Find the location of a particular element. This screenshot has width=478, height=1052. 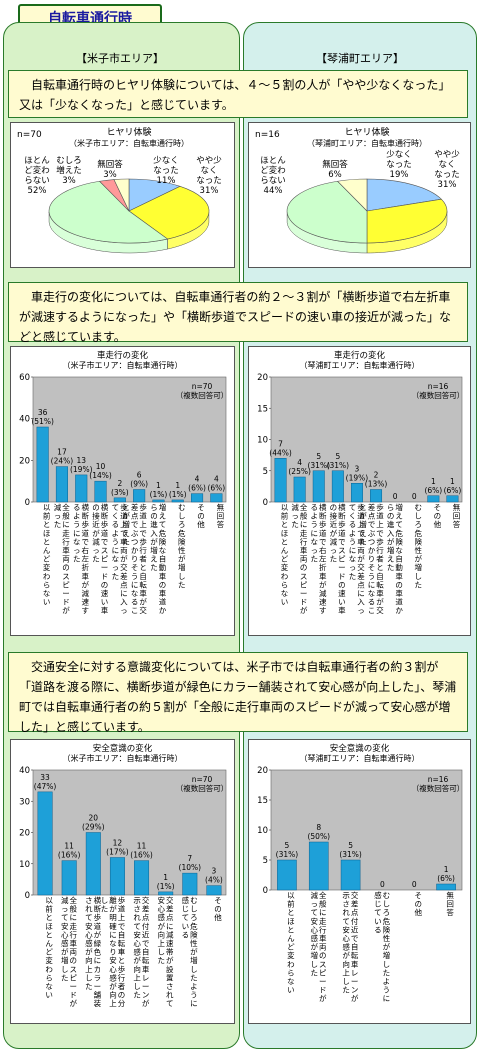

category-char: じ is located at coordinates (186, 909).